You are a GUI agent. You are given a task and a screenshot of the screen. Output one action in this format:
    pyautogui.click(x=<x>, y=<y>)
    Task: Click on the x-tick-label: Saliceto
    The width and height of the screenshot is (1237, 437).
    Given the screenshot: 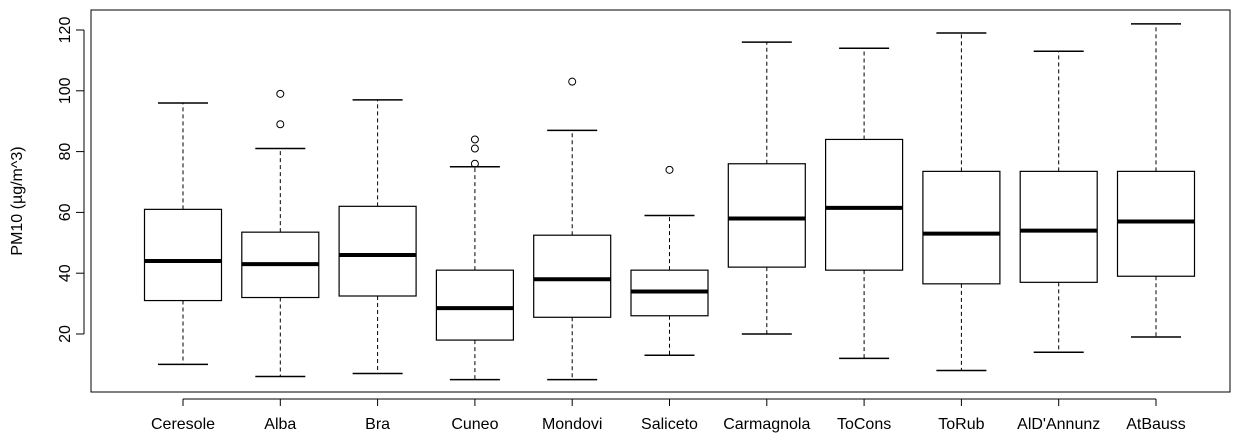 What is the action you would take?
    pyautogui.click(x=669, y=424)
    